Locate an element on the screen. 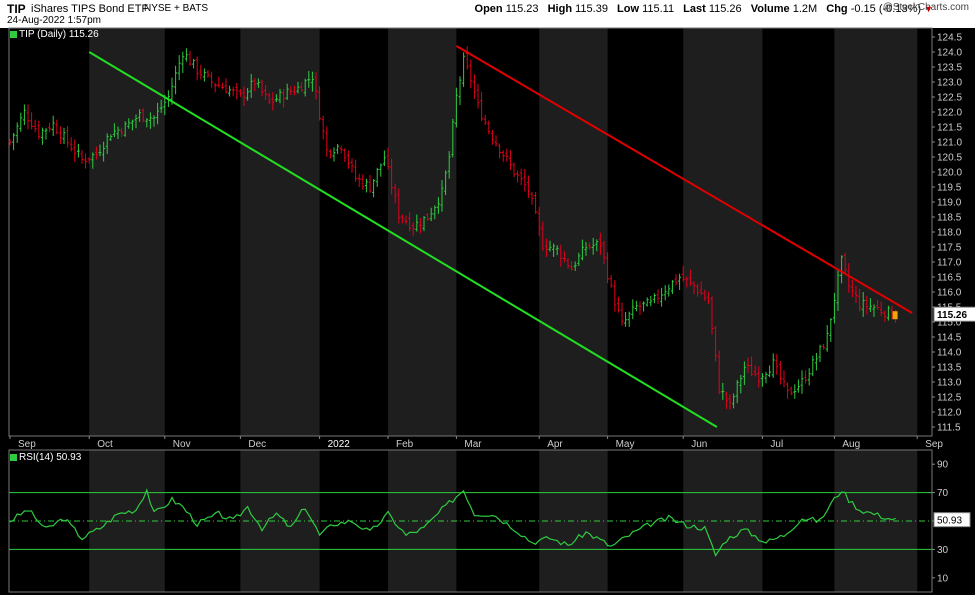 The height and width of the screenshot is (595, 975). volume-label: Volume is located at coordinates (770, 9).